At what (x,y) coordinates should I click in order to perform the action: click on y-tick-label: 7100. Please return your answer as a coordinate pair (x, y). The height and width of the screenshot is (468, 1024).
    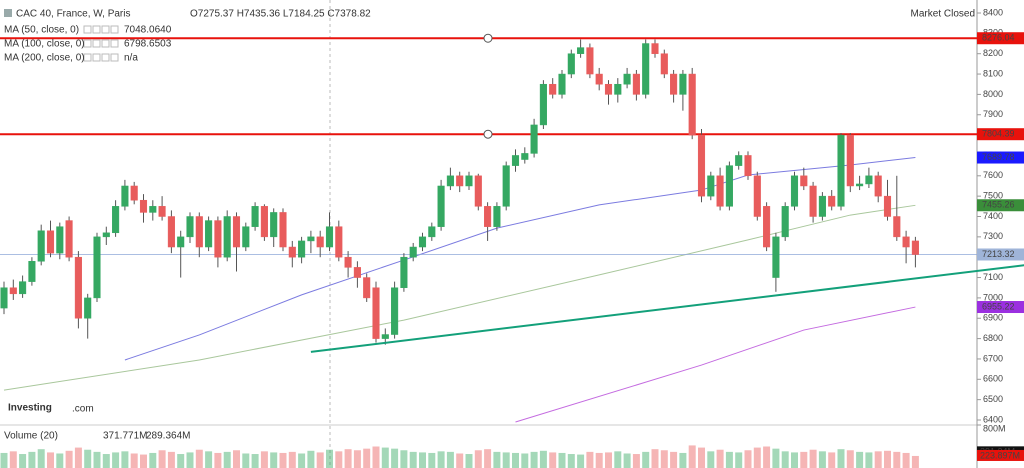
    Looking at the image, I should click on (993, 277).